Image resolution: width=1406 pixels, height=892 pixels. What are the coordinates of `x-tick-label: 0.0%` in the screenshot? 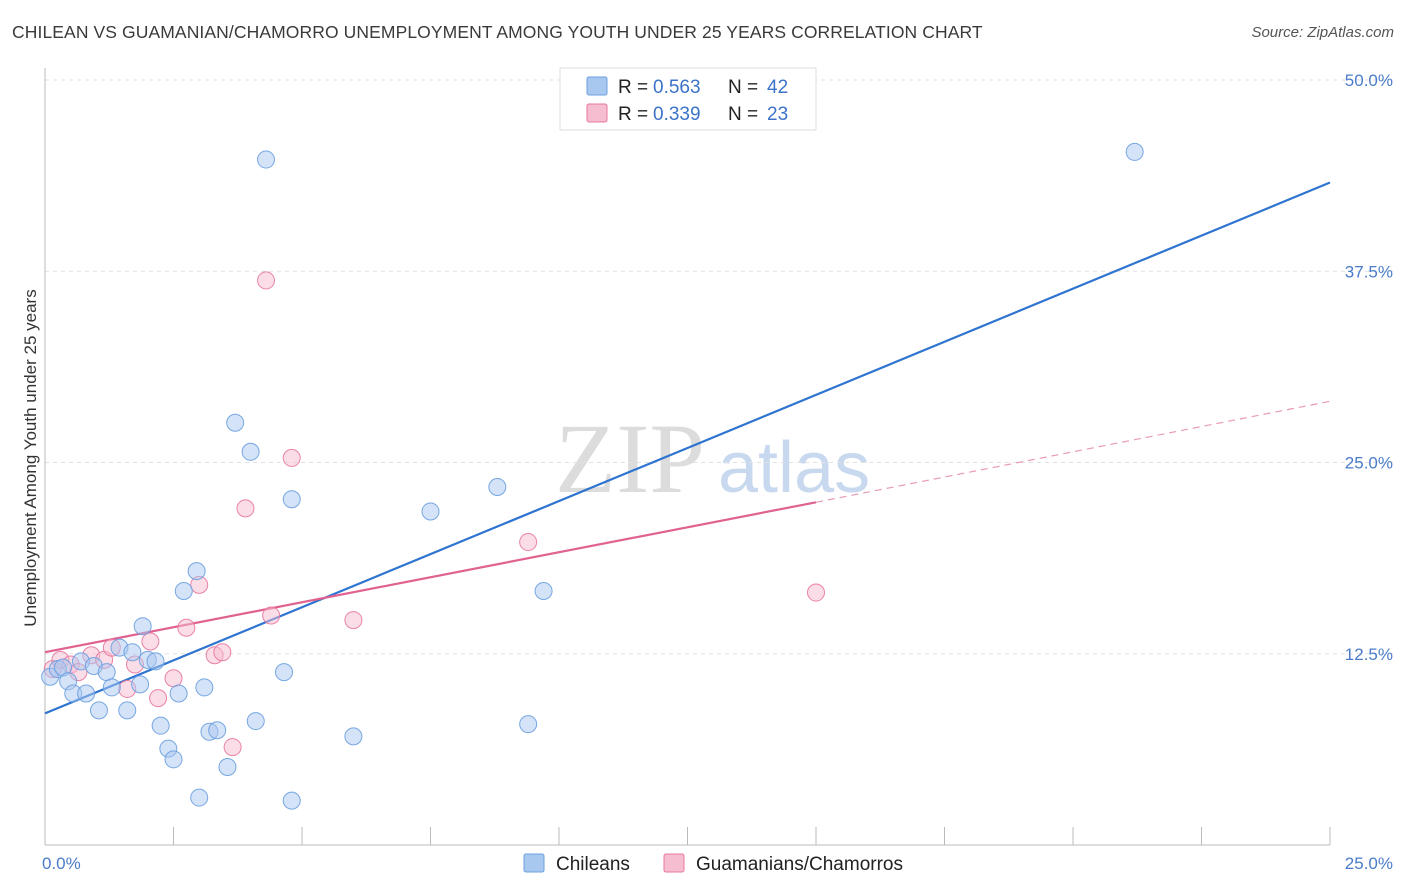 It's located at (61, 863).